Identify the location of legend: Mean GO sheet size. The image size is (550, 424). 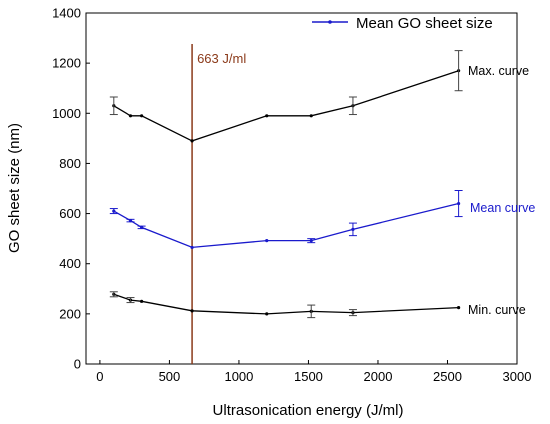
(402, 23).